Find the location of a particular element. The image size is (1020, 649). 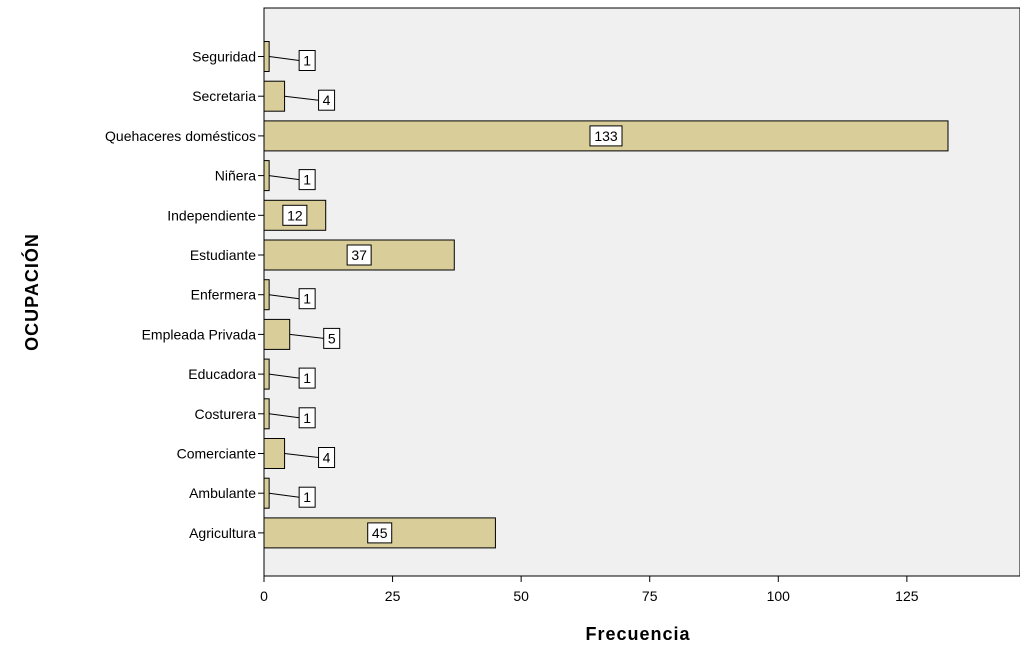

category-label-3: Niñera is located at coordinates (235, 176).